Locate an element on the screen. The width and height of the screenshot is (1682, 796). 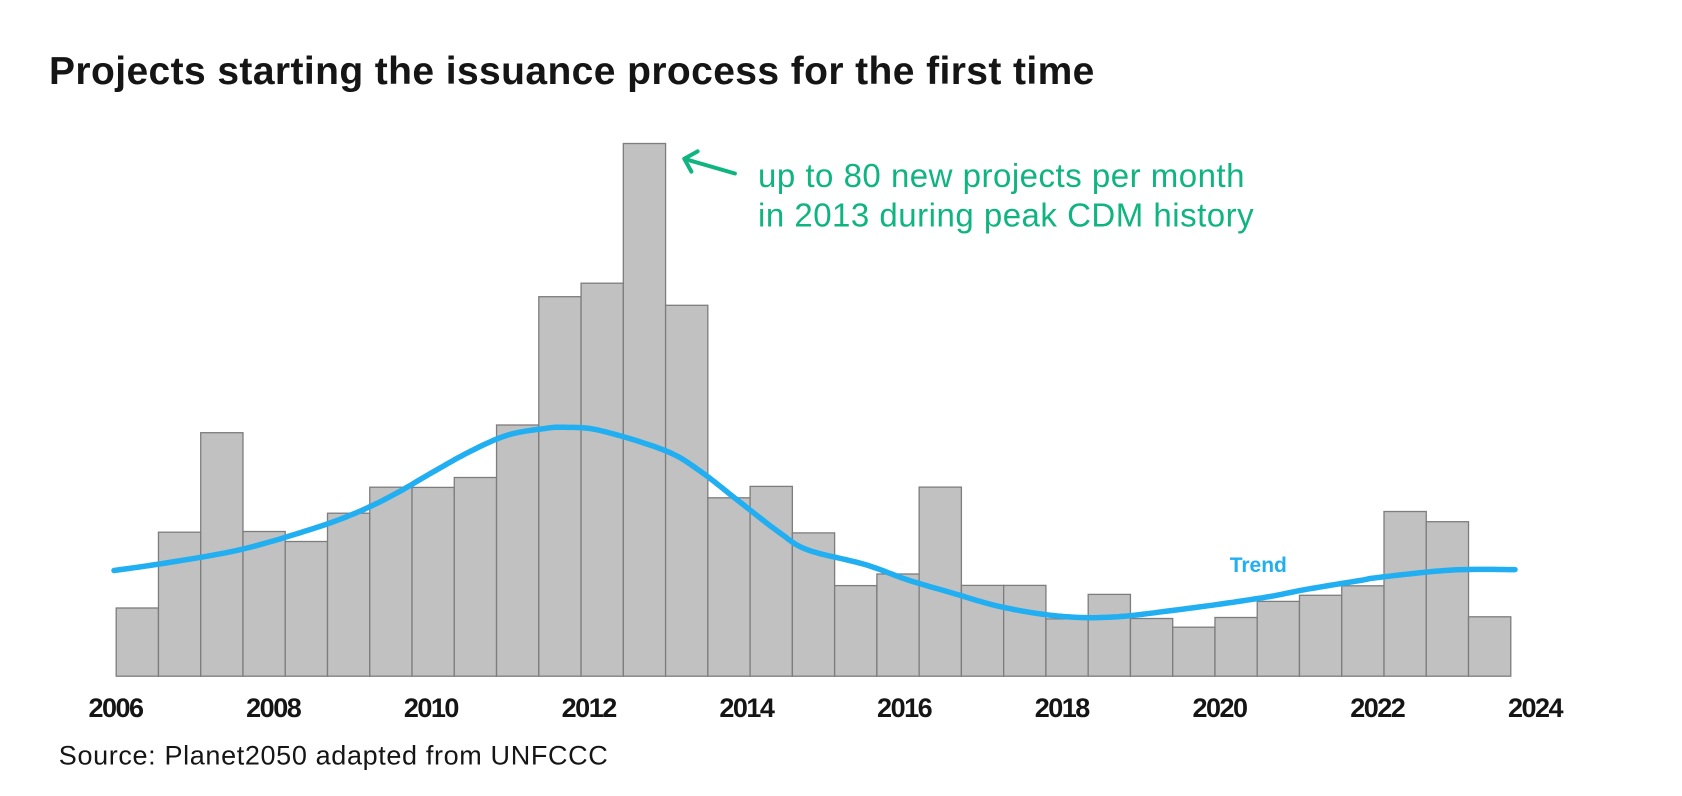
svg-text:up to 80 new projects per mont: up to 80 new projects per month is located at coordinates (1001, 175).